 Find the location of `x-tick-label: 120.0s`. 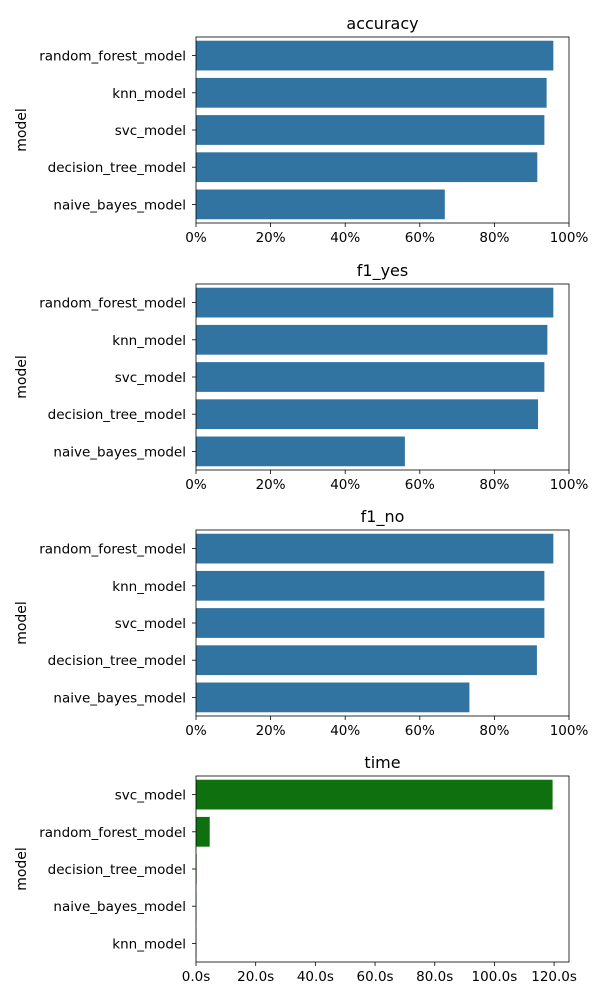

x-tick-label: 120.0s is located at coordinates (554, 977).